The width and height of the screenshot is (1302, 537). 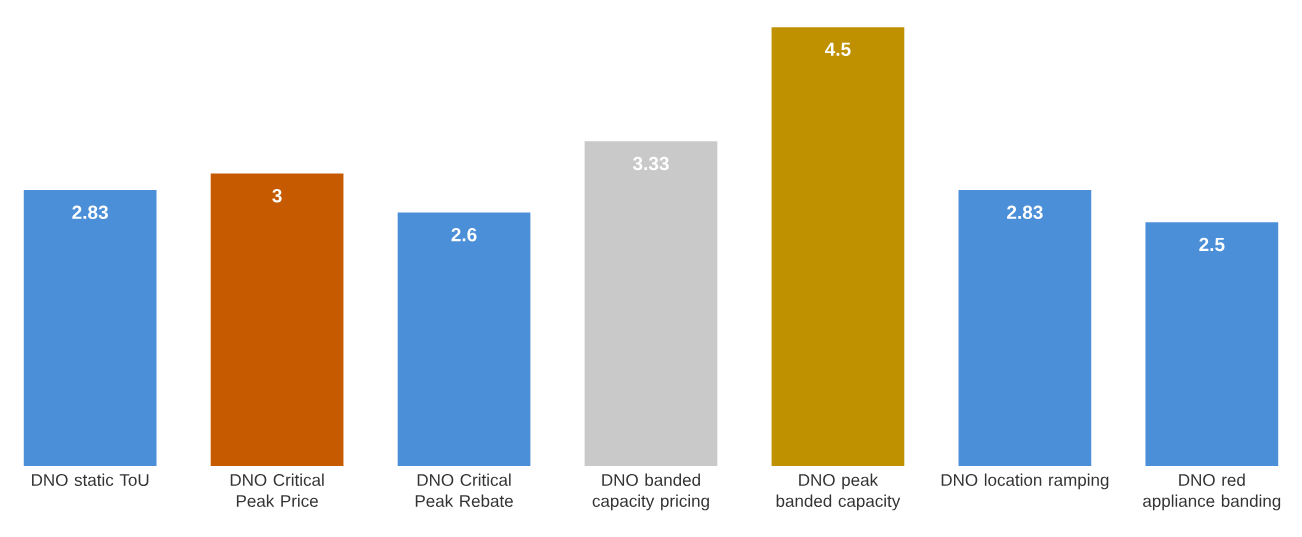 I want to click on x-tick-label: DNO location ramping, so click(x=1025, y=481).